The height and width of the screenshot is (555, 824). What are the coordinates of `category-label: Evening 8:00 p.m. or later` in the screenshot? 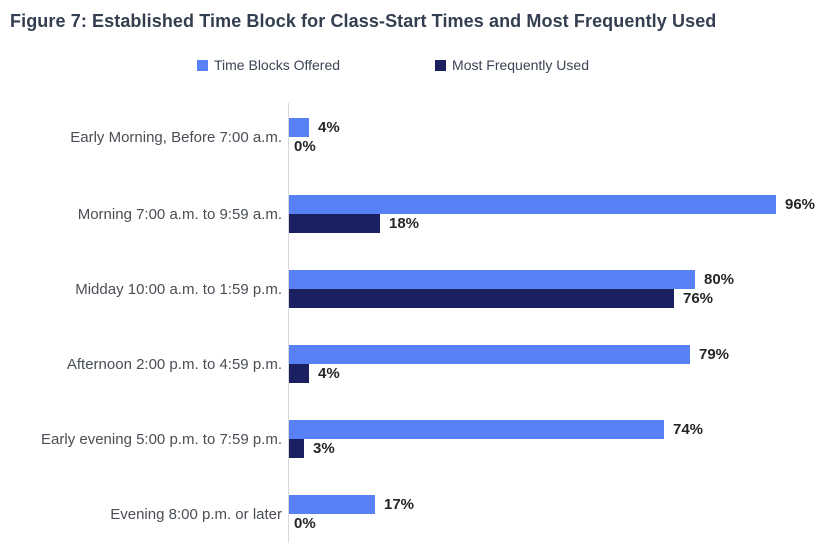 It's located at (196, 514).